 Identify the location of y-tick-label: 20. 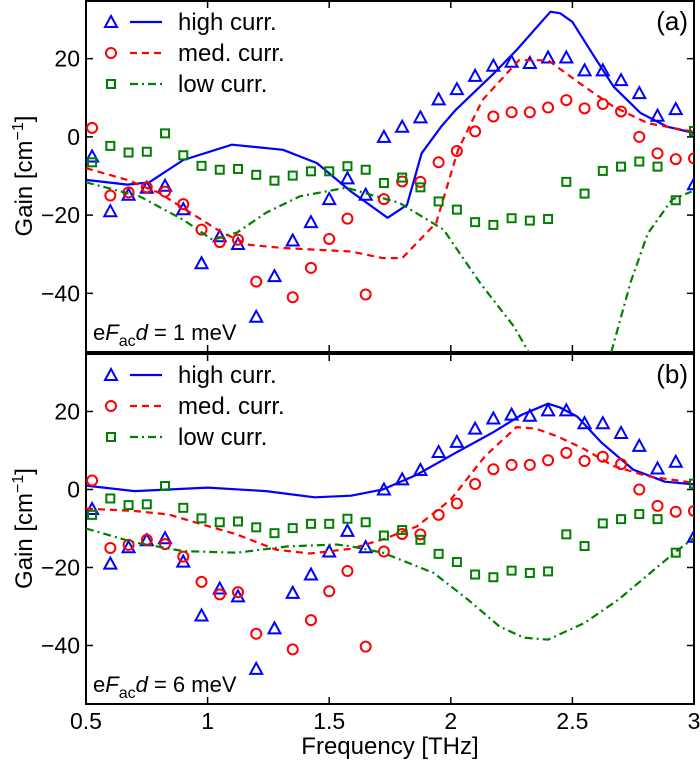
(67, 59).